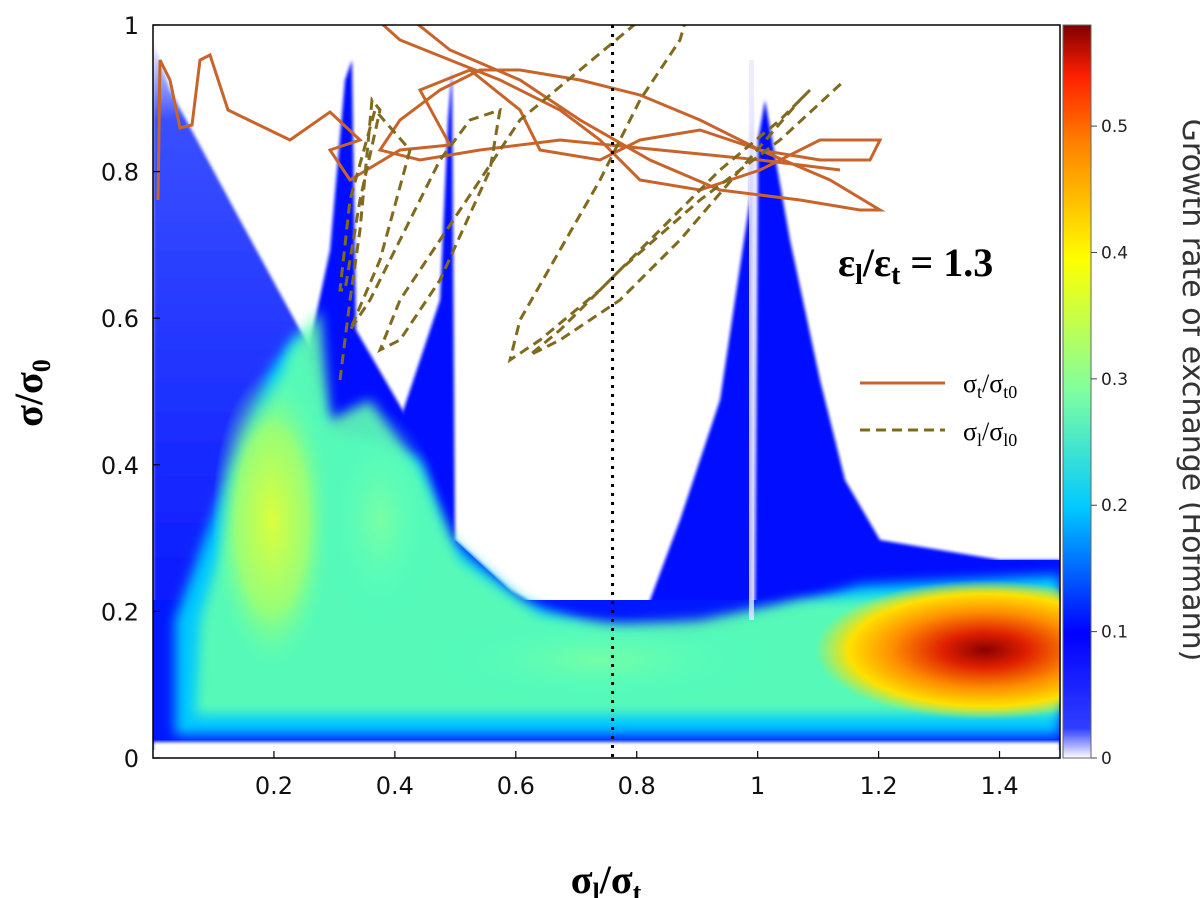 Image resolution: width=1200 pixels, height=898 pixels. What do you see at coordinates (130, 392) in the screenshot?
I see `y-axis: 0 0.2 0.4 0.6 0.8 1` at bounding box center [130, 392].